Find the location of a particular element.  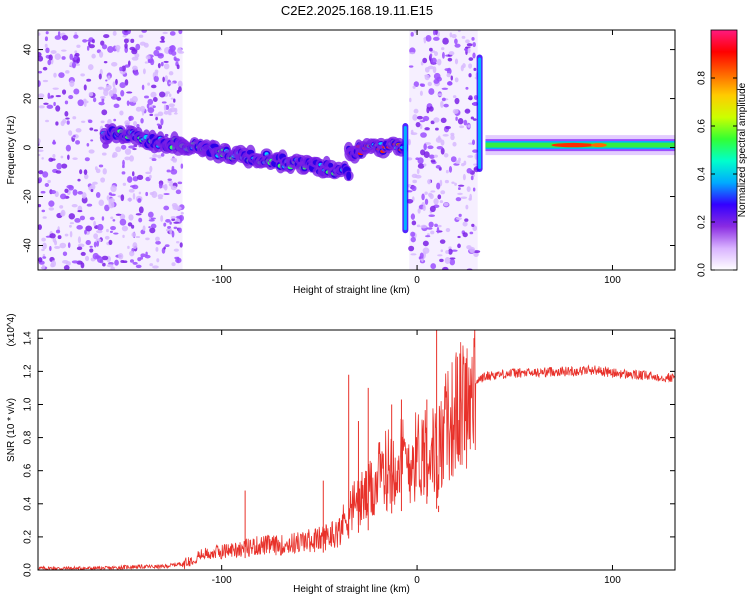

colorbar-tick-label: 0.2 is located at coordinates (702, 222).